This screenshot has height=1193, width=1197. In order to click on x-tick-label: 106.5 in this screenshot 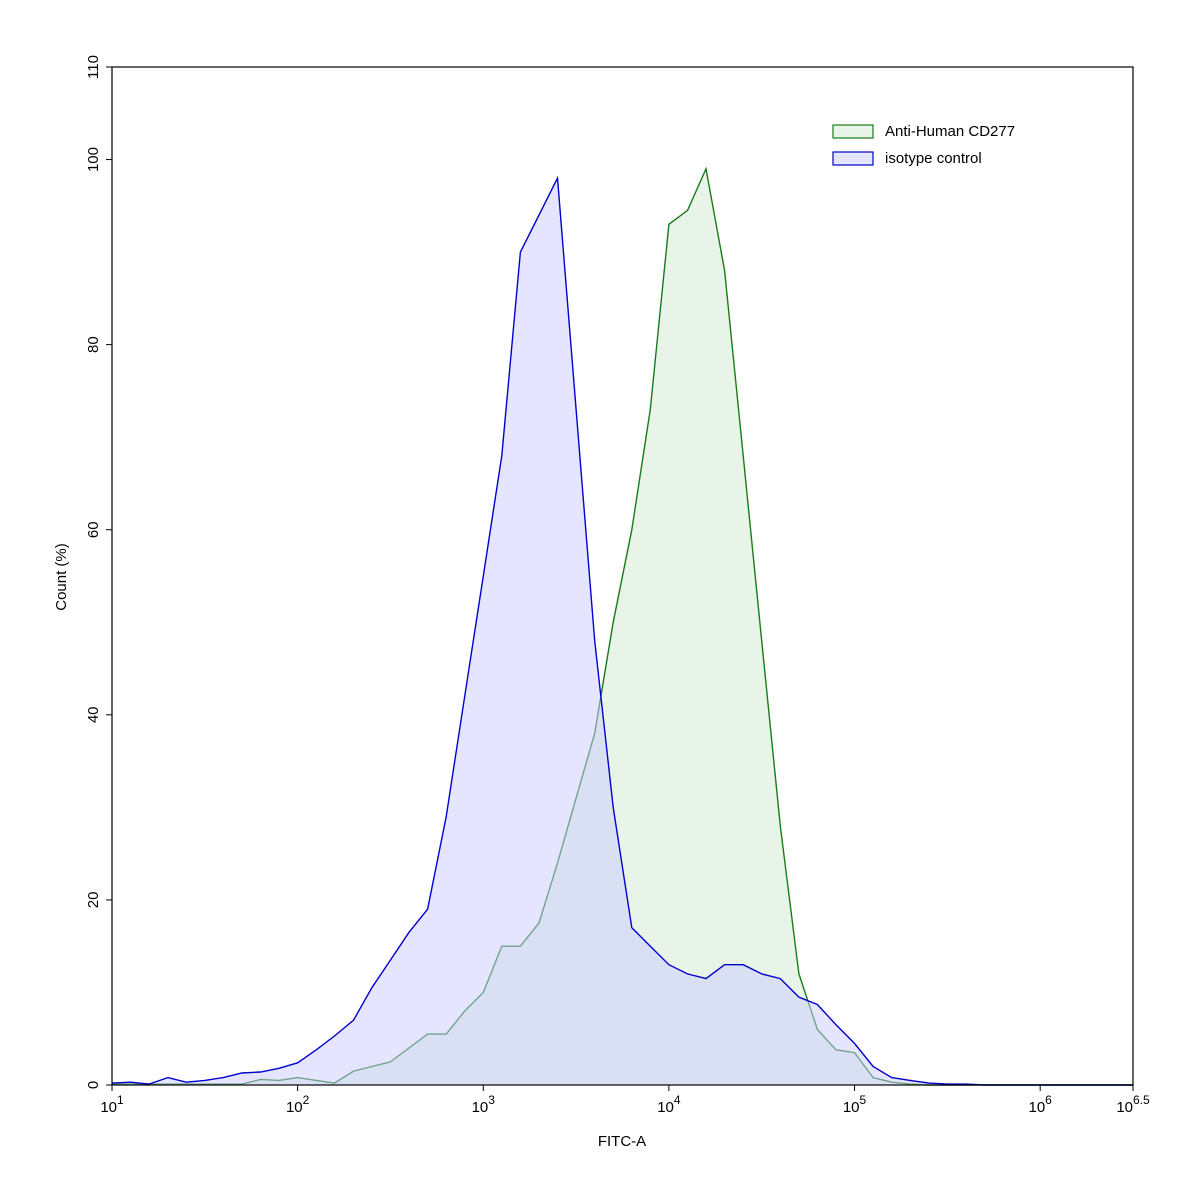, I will do `click(1133, 1104)`.